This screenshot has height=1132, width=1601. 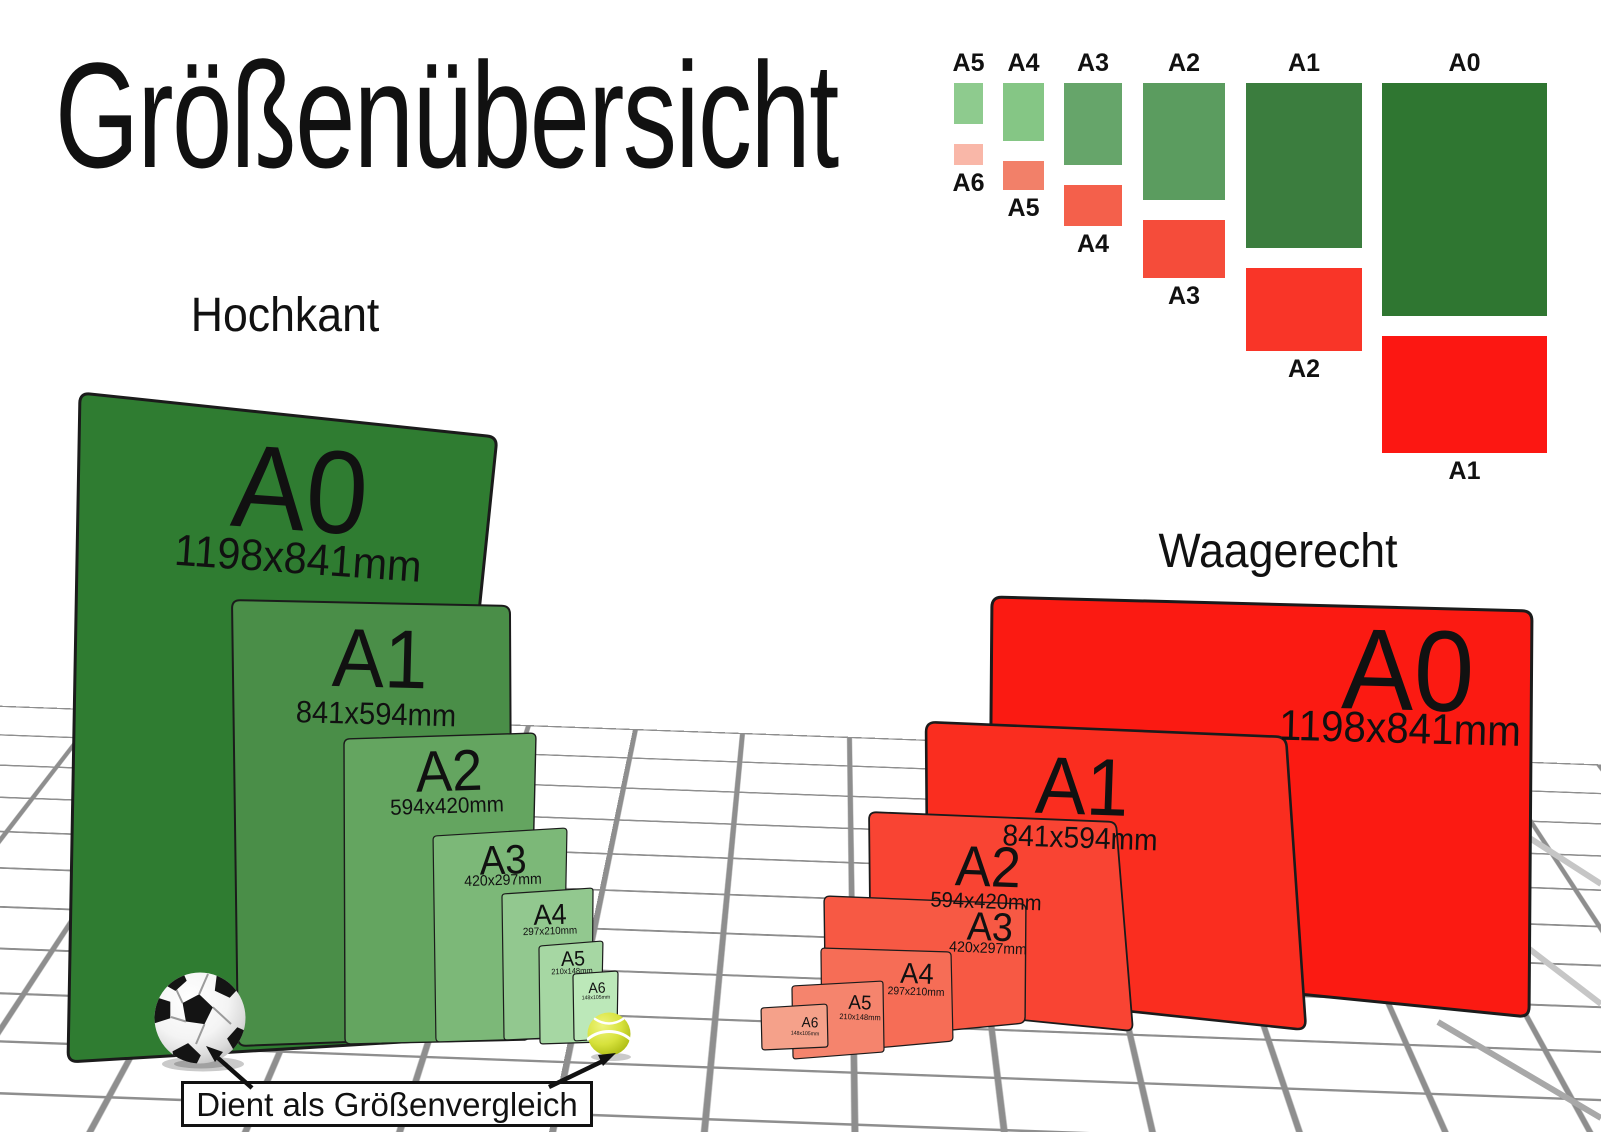 I want to click on page-title: Größenübersicht, so click(x=447, y=115).